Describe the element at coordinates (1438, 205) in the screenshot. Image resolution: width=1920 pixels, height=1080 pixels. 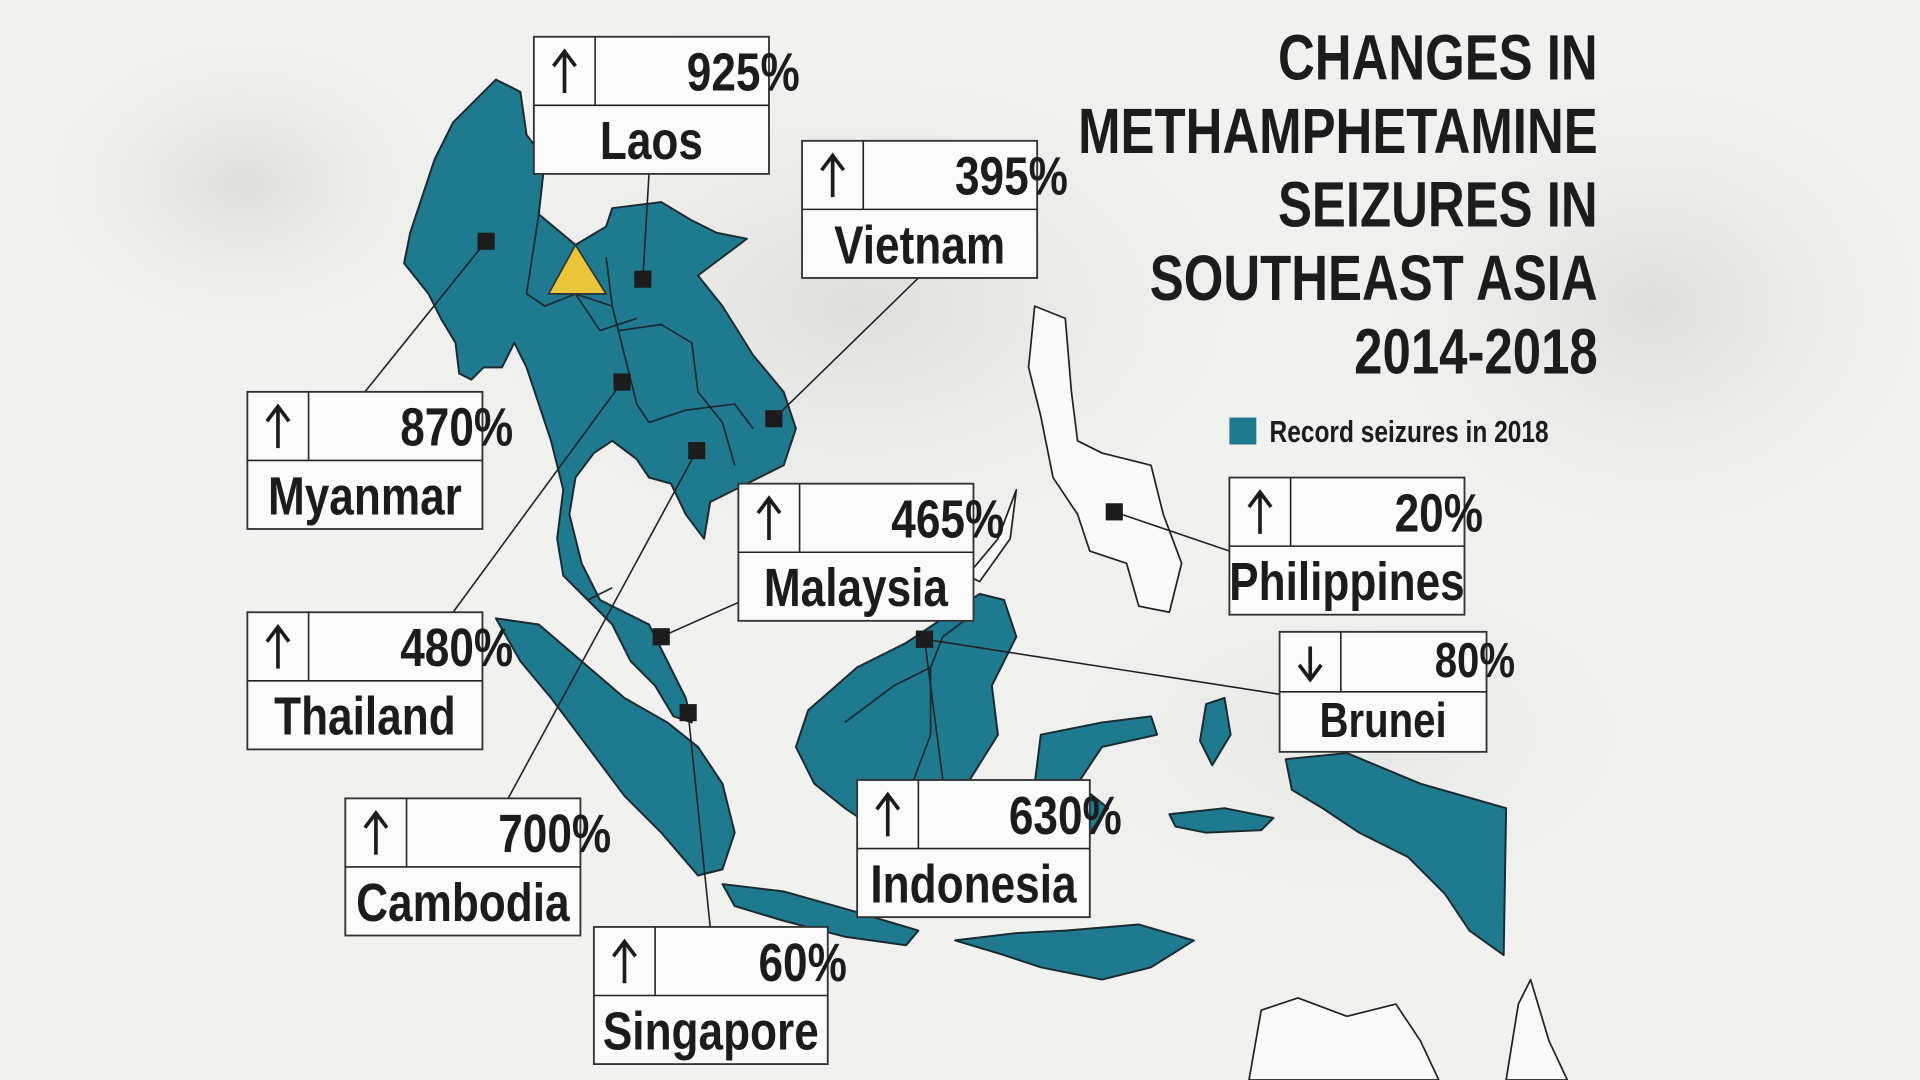
I see `title-line: SEIZURES IN` at that location.